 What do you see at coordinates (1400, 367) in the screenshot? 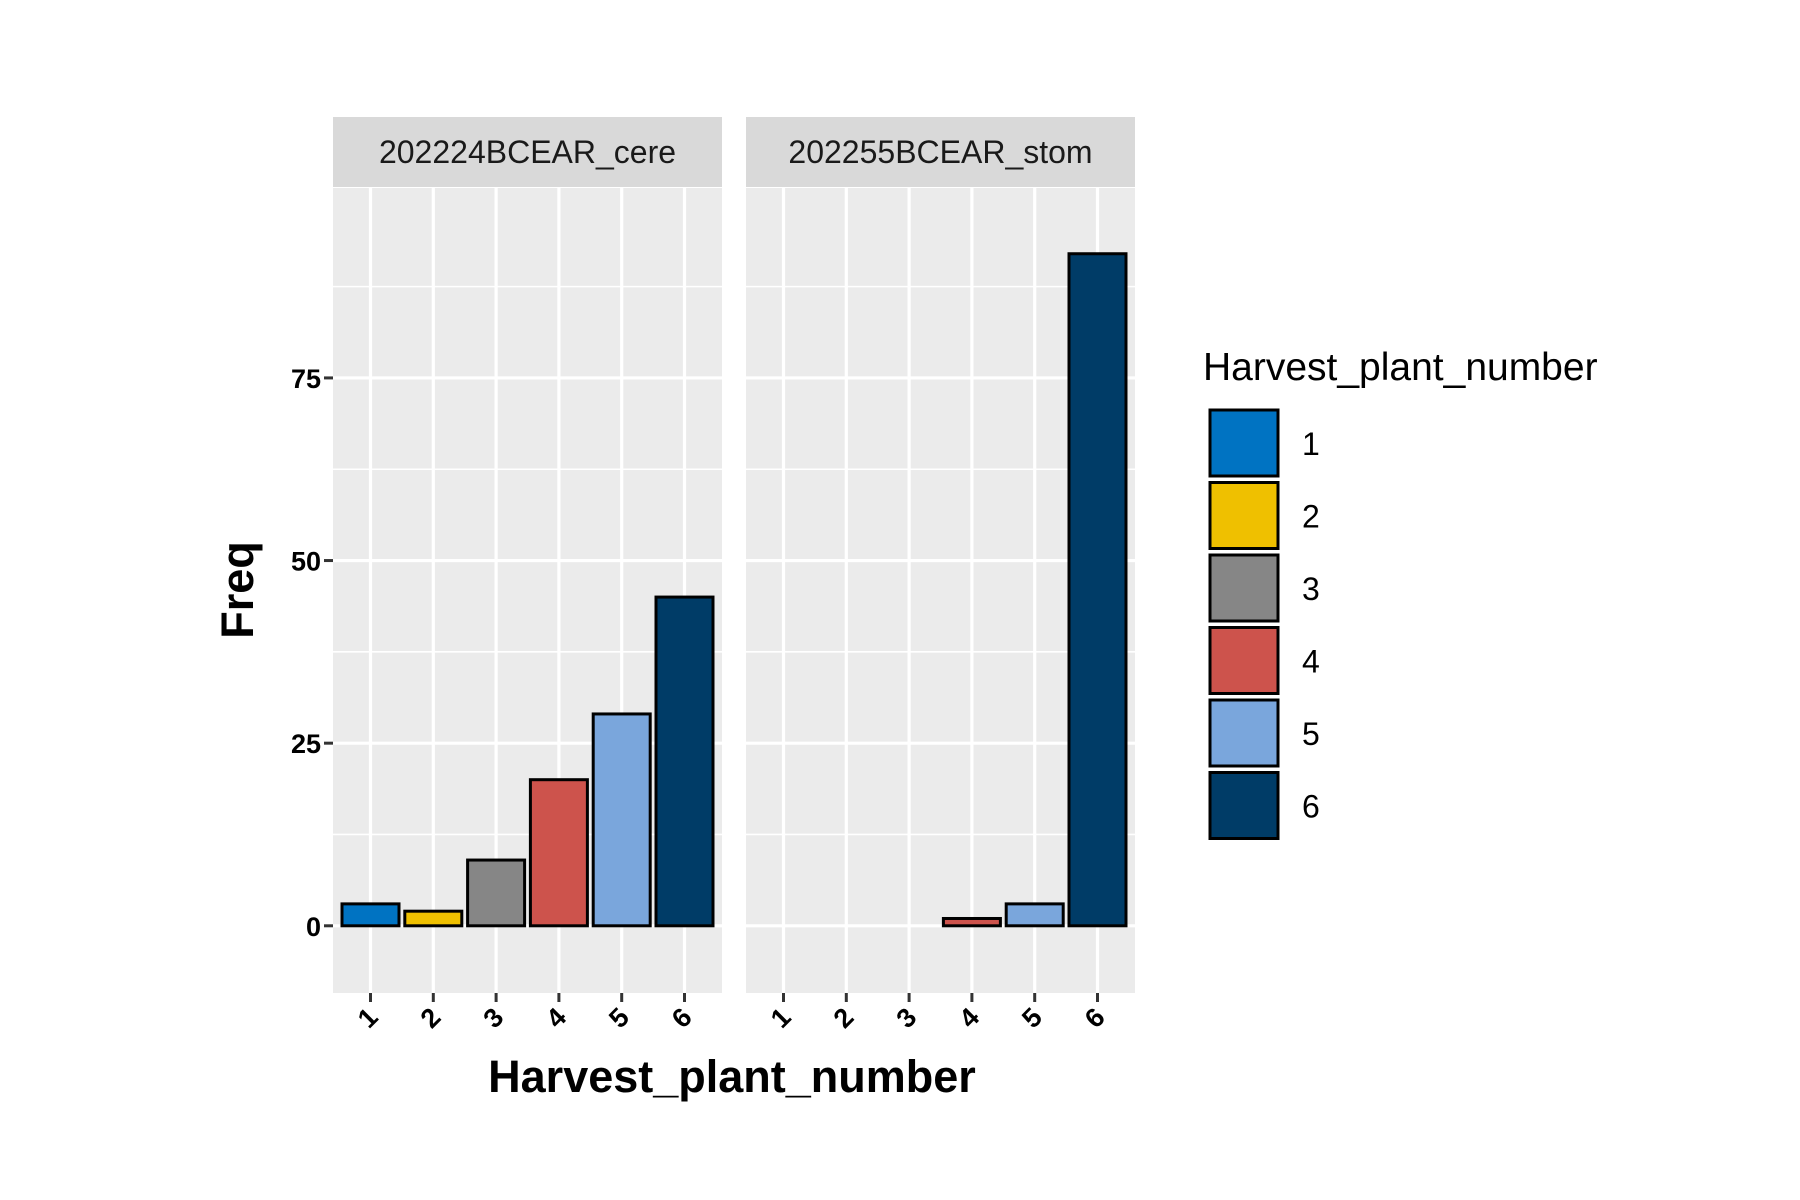
I see `legend-title: Harvest_plant_number` at bounding box center [1400, 367].